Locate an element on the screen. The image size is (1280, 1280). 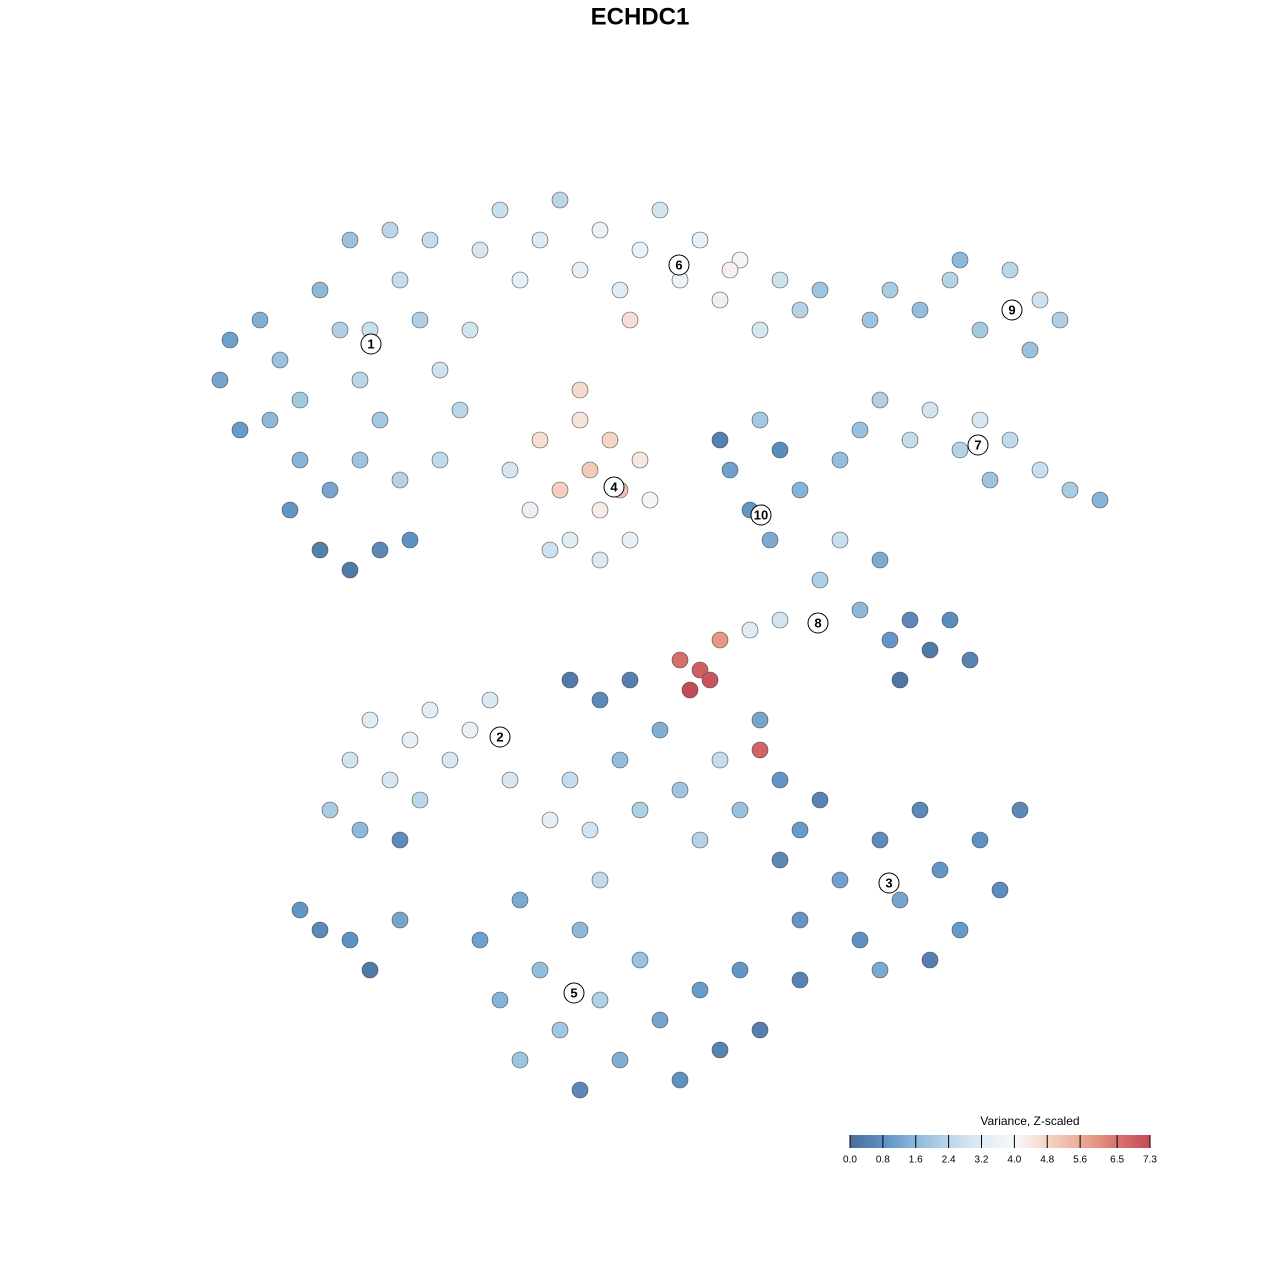
chart-title: ECHDC1 is located at coordinates (640, 16).